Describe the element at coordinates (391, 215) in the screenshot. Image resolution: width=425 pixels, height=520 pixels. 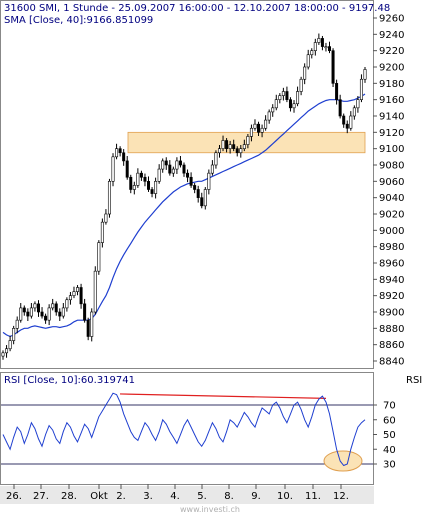
I see `price-tick-label: 9020` at that location.